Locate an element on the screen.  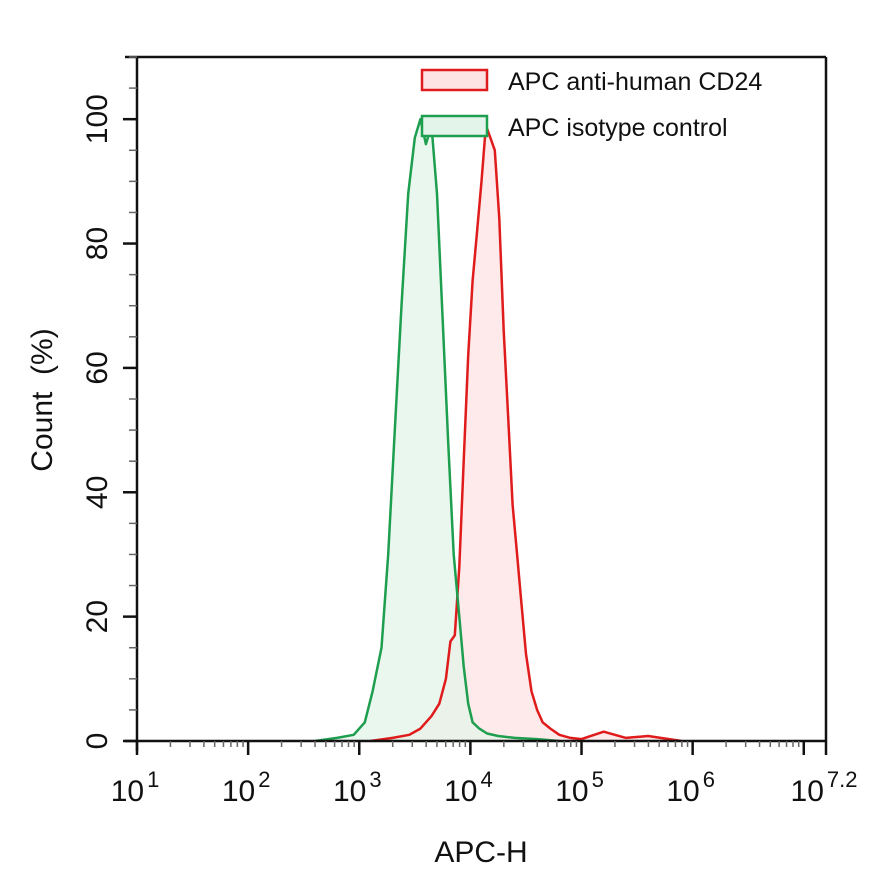
x-tick-label: 10 4 is located at coordinates (468, 787).